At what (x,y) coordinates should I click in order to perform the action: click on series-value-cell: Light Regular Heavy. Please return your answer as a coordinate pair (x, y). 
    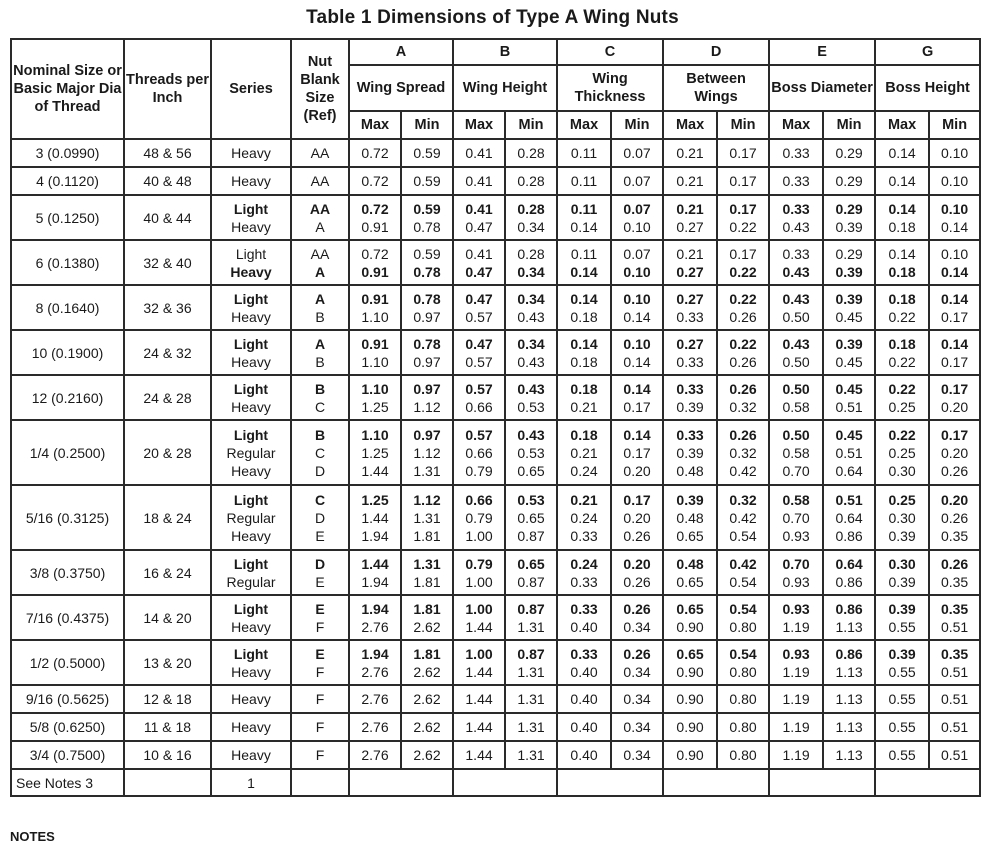
    Looking at the image, I should click on (251, 452).